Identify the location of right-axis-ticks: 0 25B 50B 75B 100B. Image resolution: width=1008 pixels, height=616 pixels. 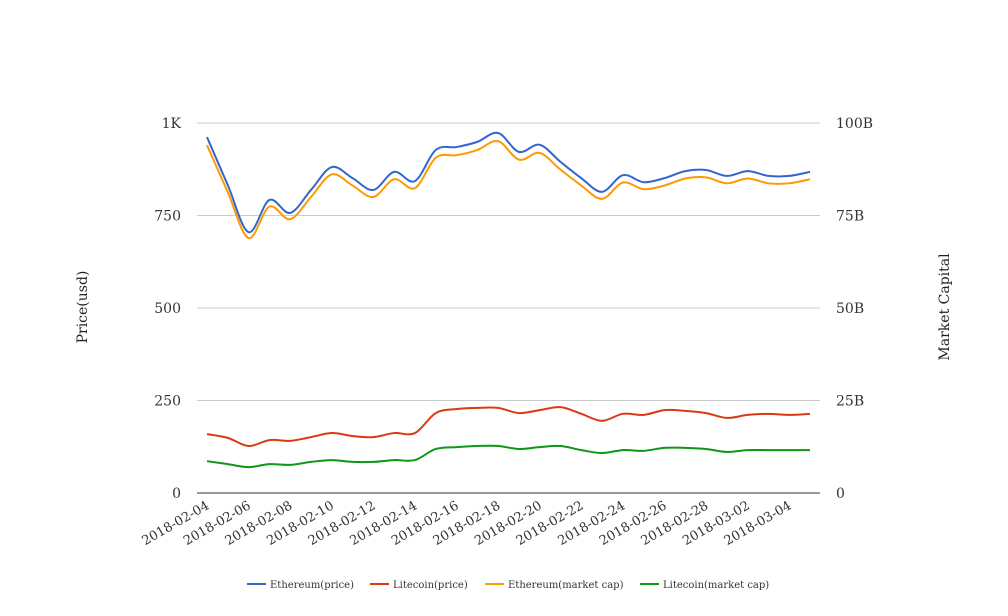
(854, 309).